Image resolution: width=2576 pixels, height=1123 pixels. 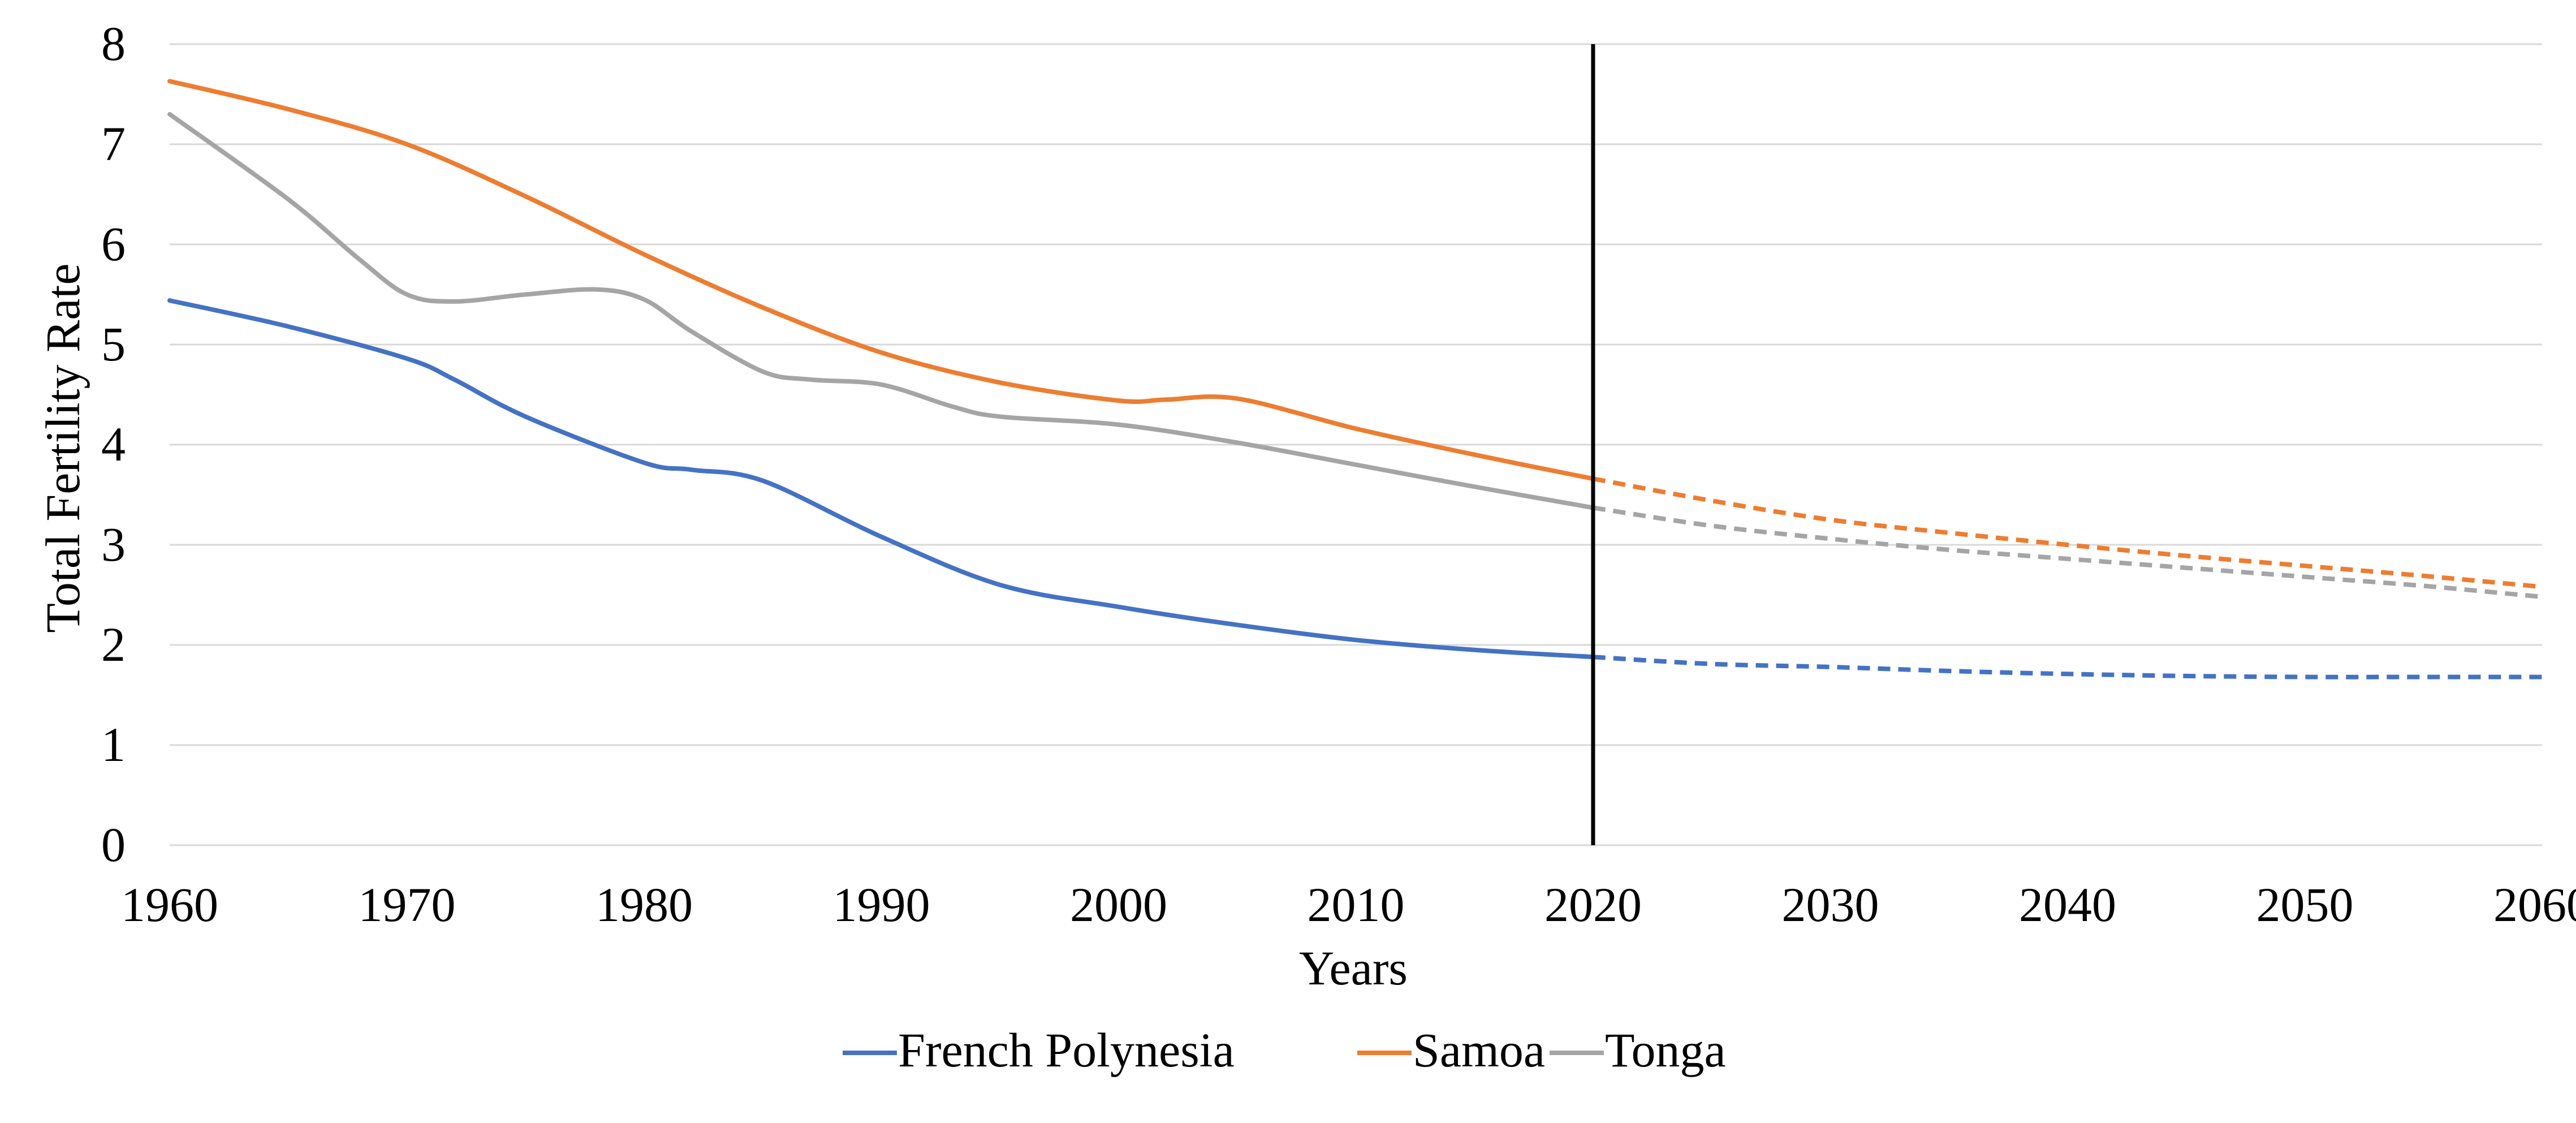 What do you see at coordinates (1356, 904) in the screenshot?
I see `x-tick-label: 2010` at bounding box center [1356, 904].